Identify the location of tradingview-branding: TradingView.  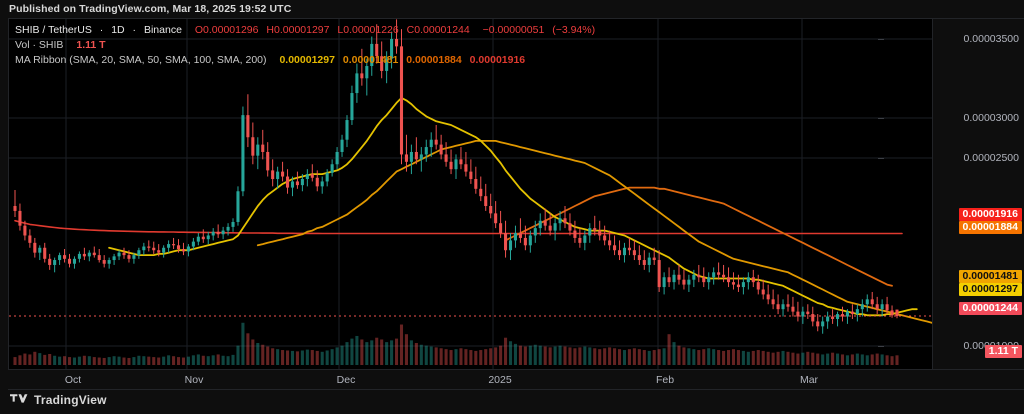
(58, 400).